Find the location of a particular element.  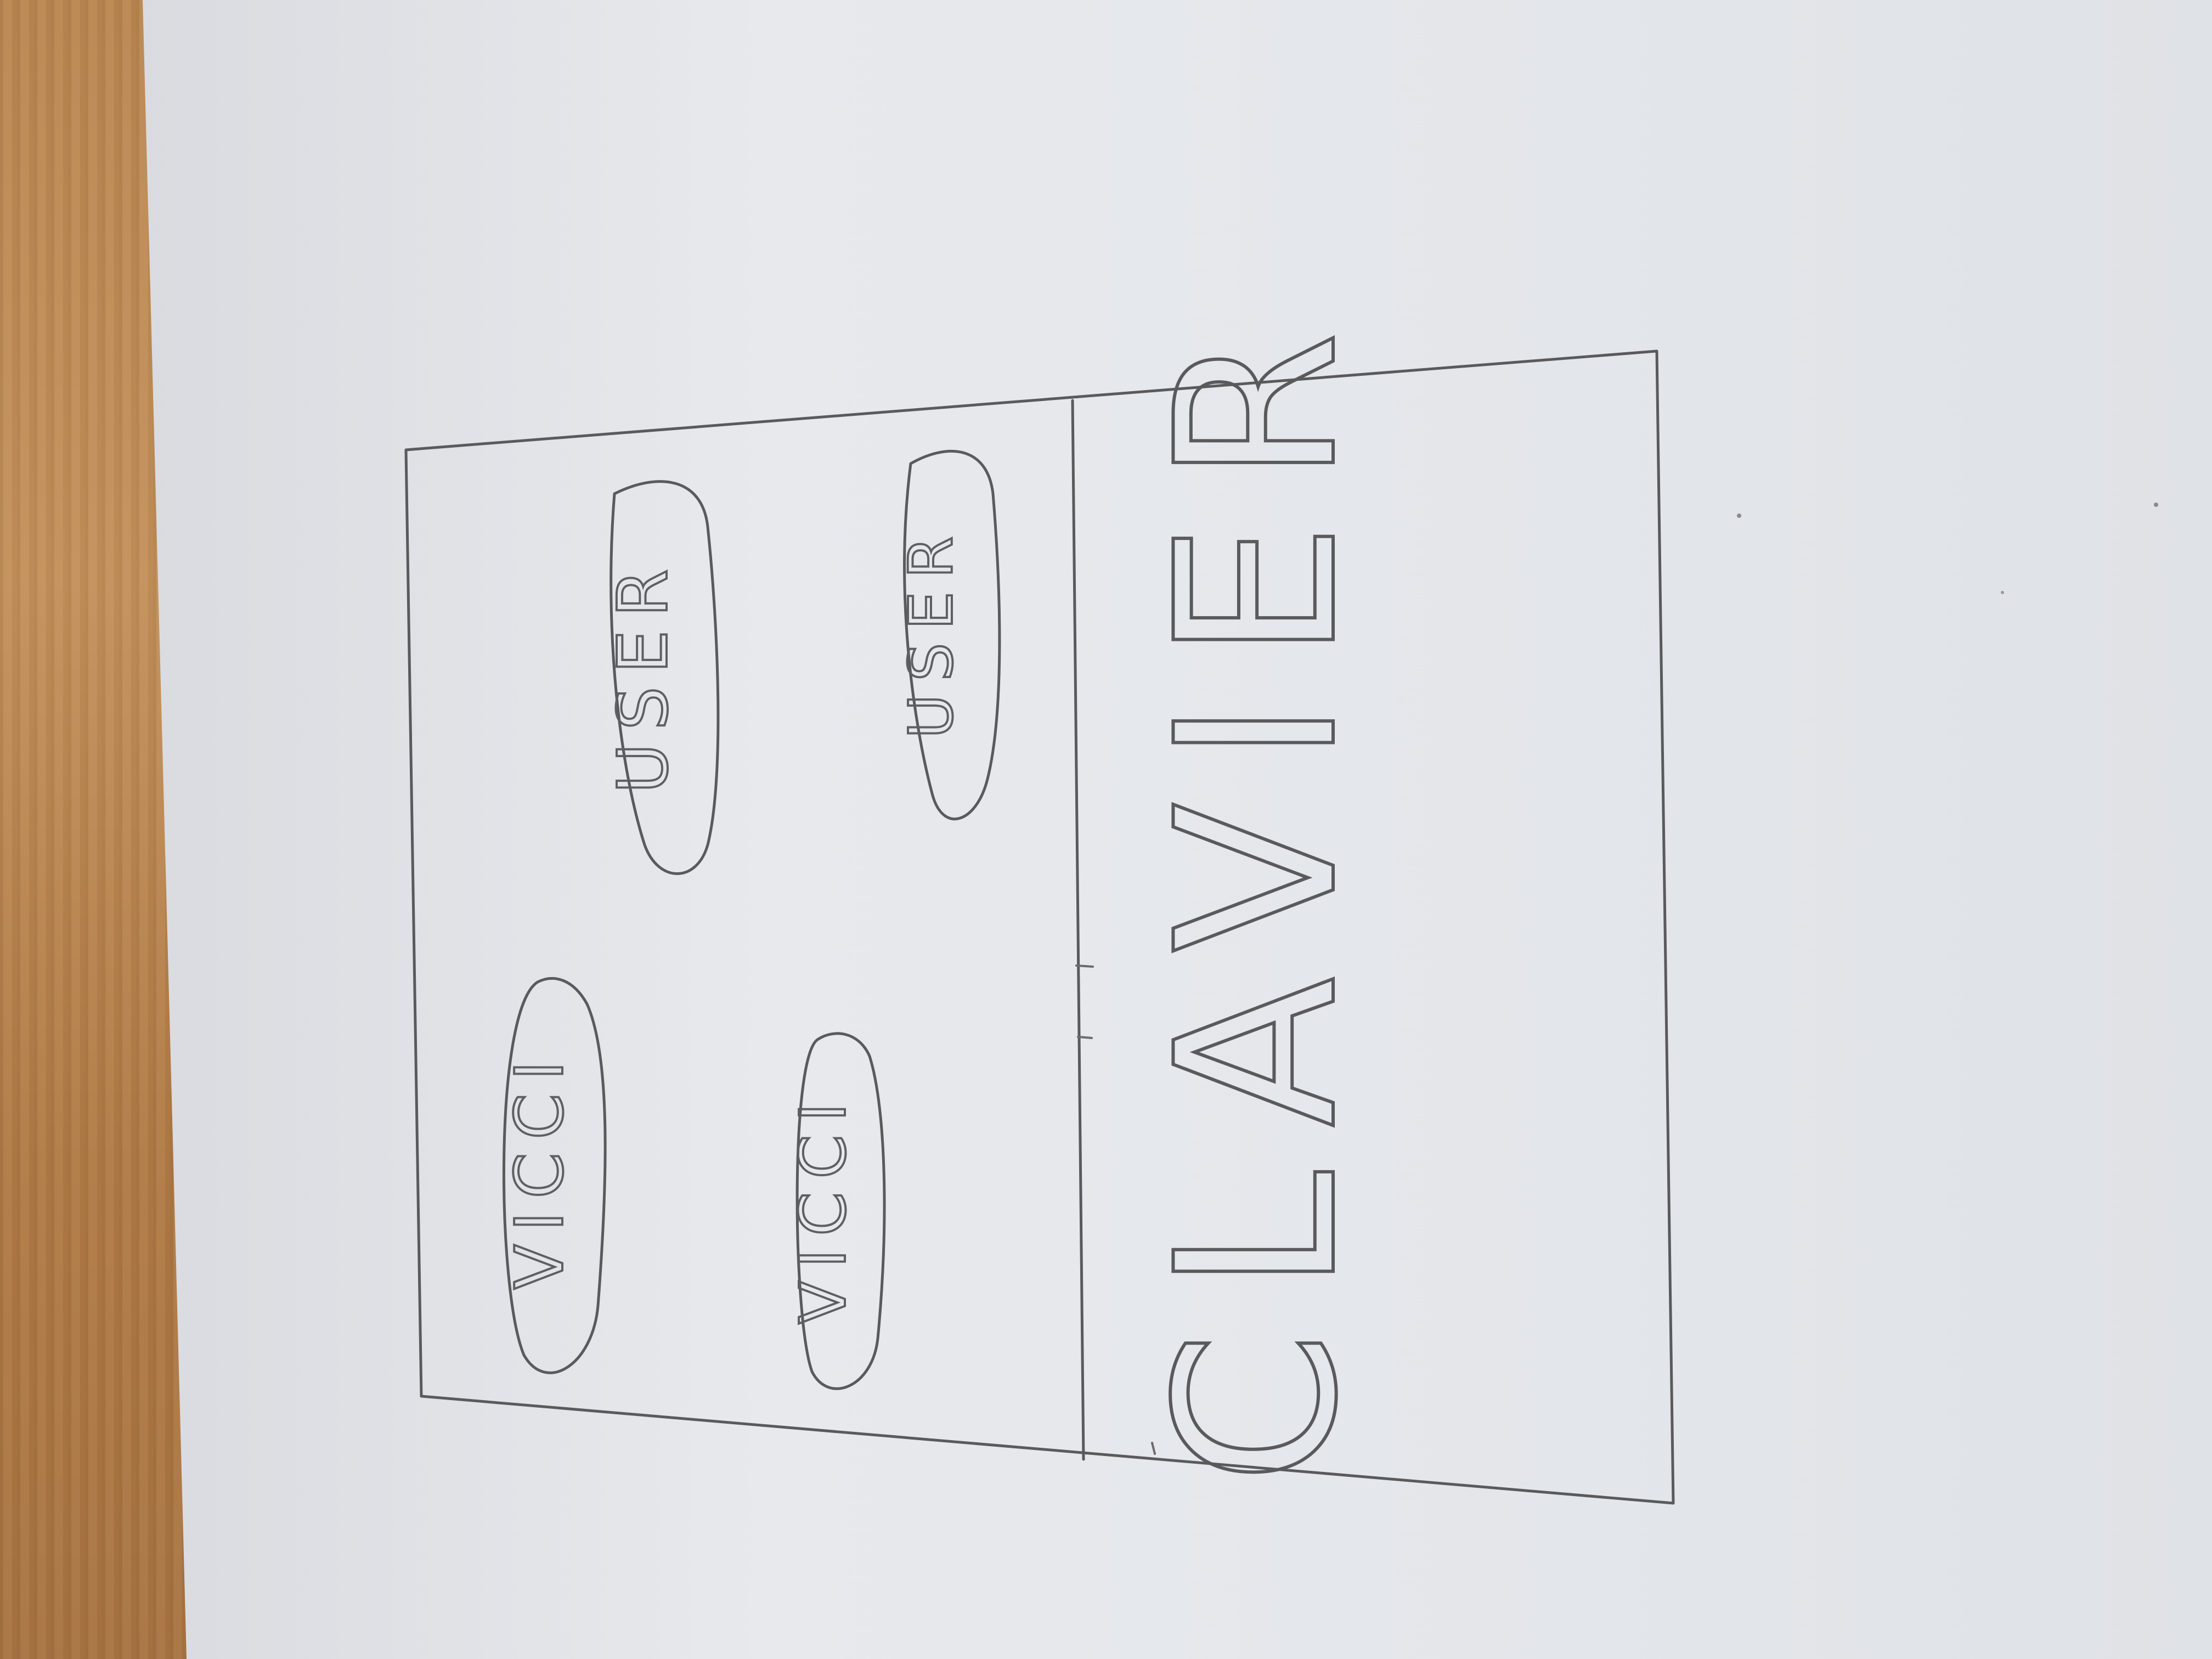

panel-divider is located at coordinates (1078, 930).